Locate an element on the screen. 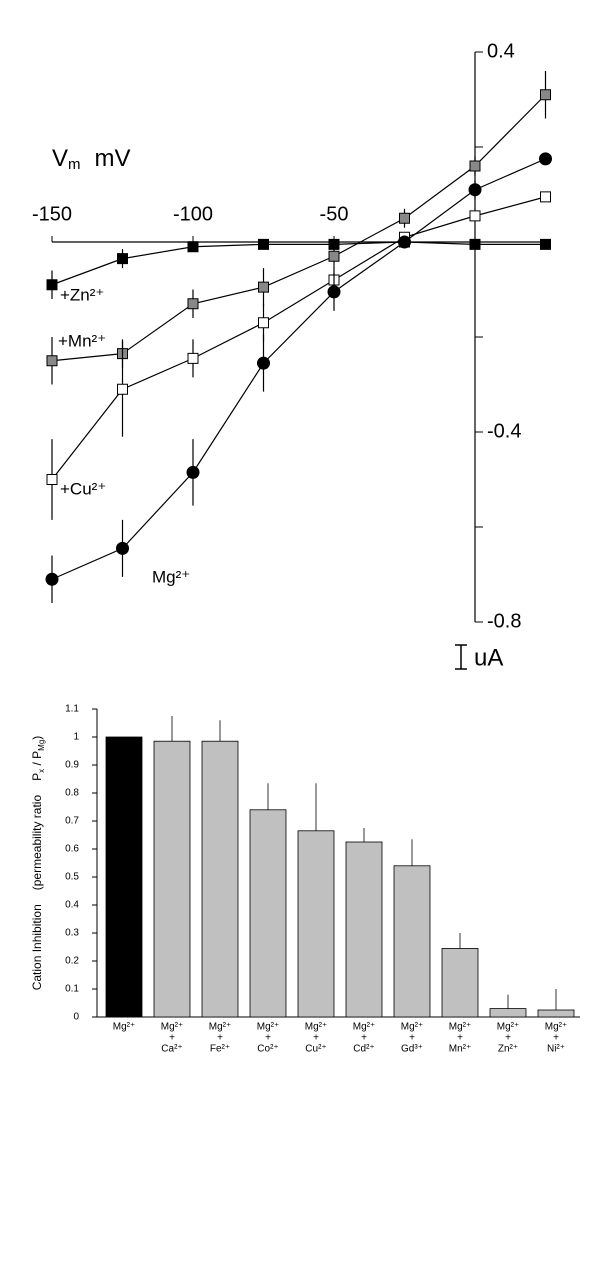  y-tick-label: 0.5 is located at coordinates (72, 877).